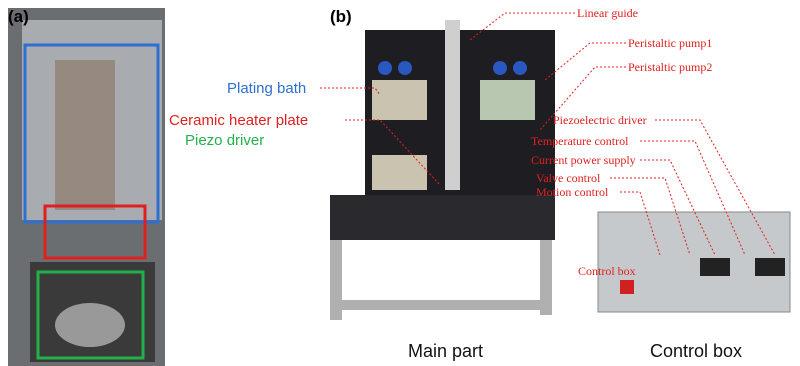  I want to click on switch, so click(627, 287).